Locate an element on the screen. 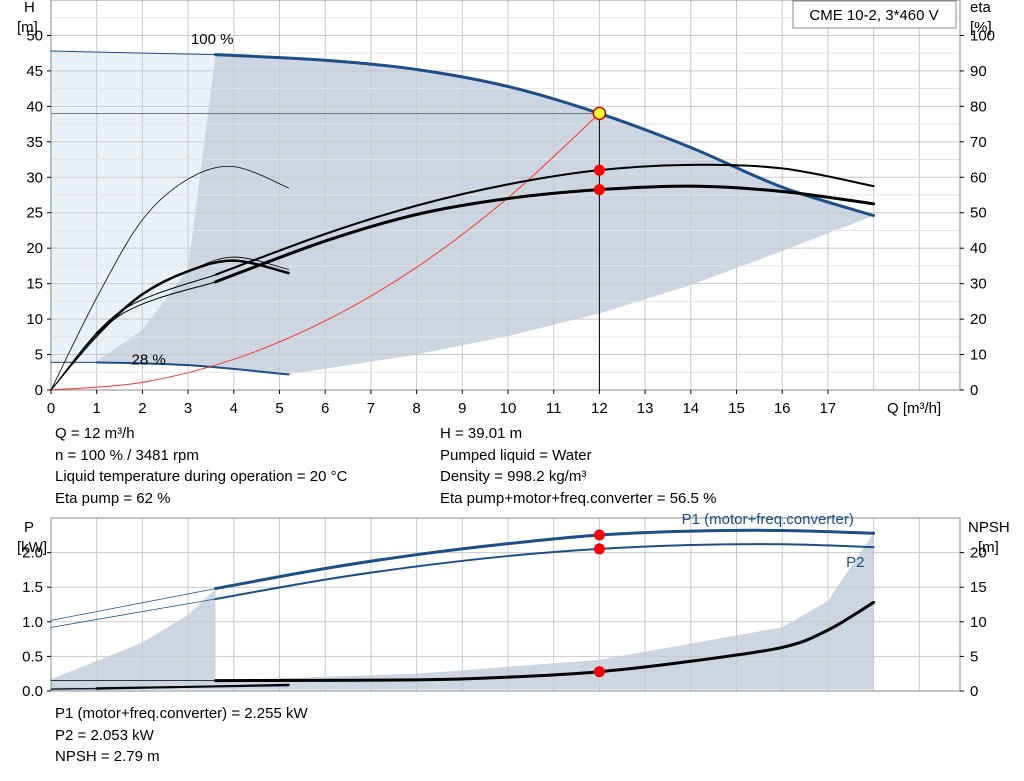  x-tick-label: 2 is located at coordinates (142, 408).